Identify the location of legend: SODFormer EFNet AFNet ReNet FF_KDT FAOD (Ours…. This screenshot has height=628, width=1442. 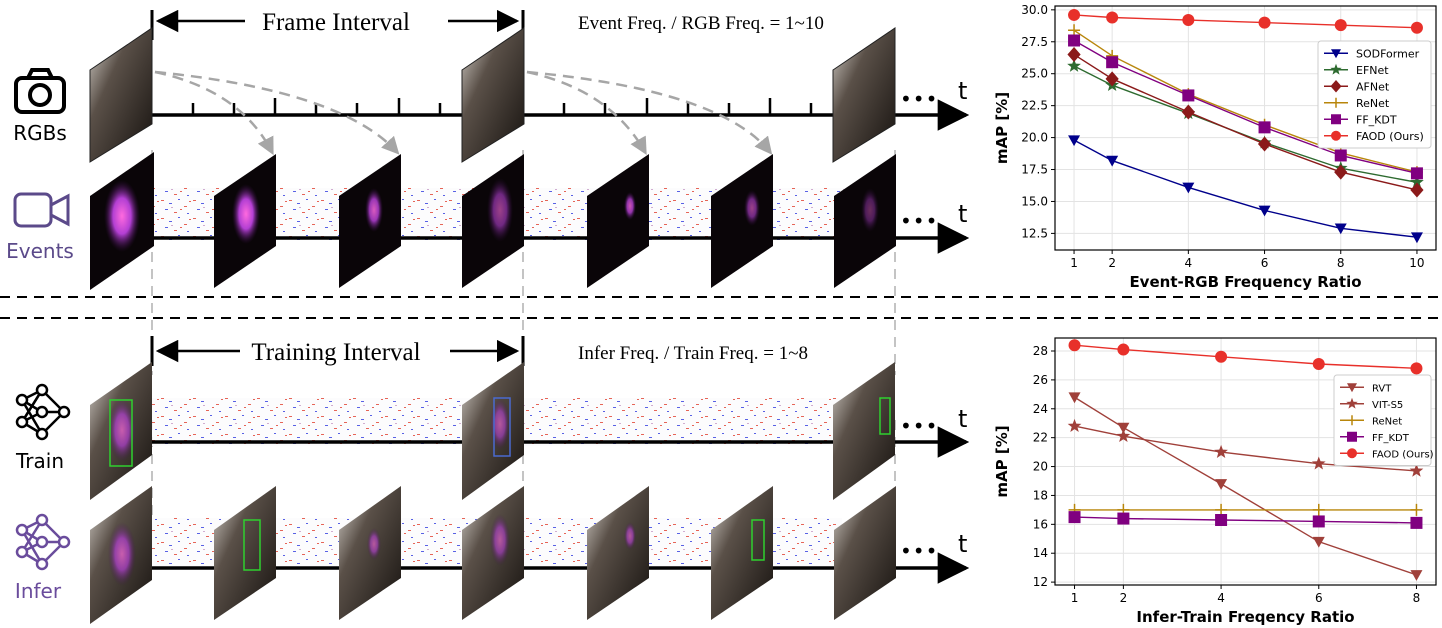
(1374, 94).